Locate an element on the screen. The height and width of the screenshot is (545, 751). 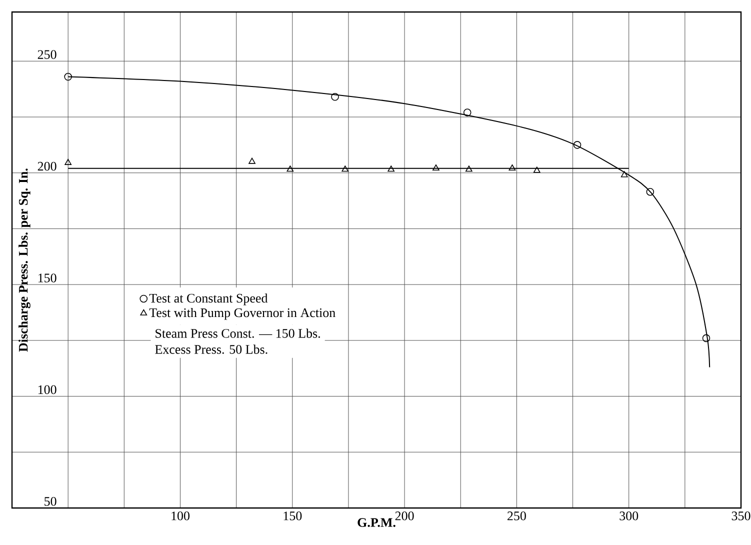
y-tick-label: 200 is located at coordinates (47, 166).